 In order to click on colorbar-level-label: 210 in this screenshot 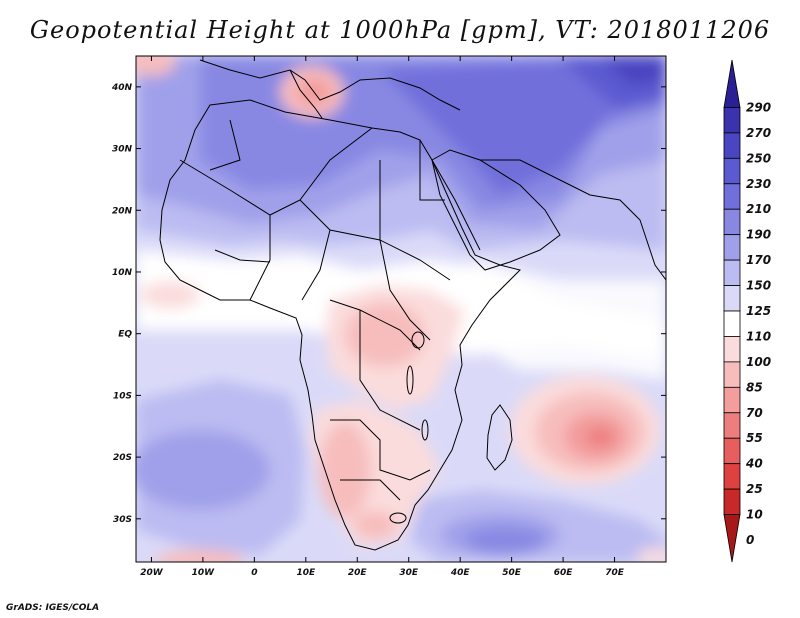, I will do `click(758, 209)`.